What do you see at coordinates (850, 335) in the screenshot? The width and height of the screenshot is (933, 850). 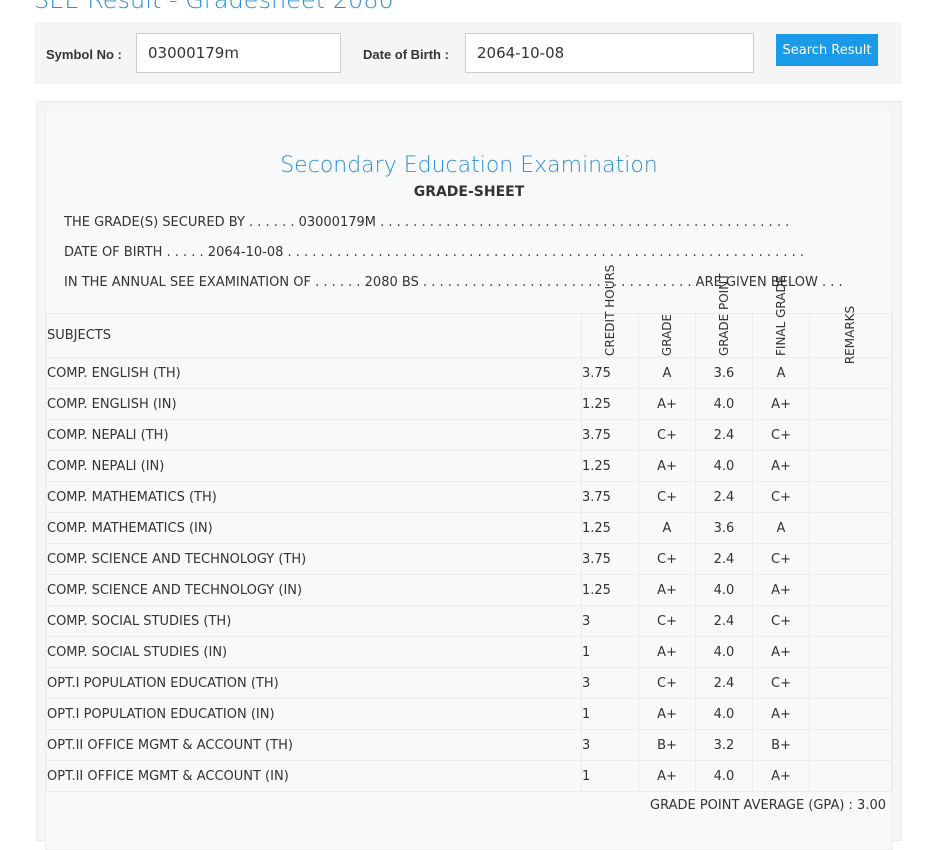 I see `remarks-header: REMARKS` at bounding box center [850, 335].